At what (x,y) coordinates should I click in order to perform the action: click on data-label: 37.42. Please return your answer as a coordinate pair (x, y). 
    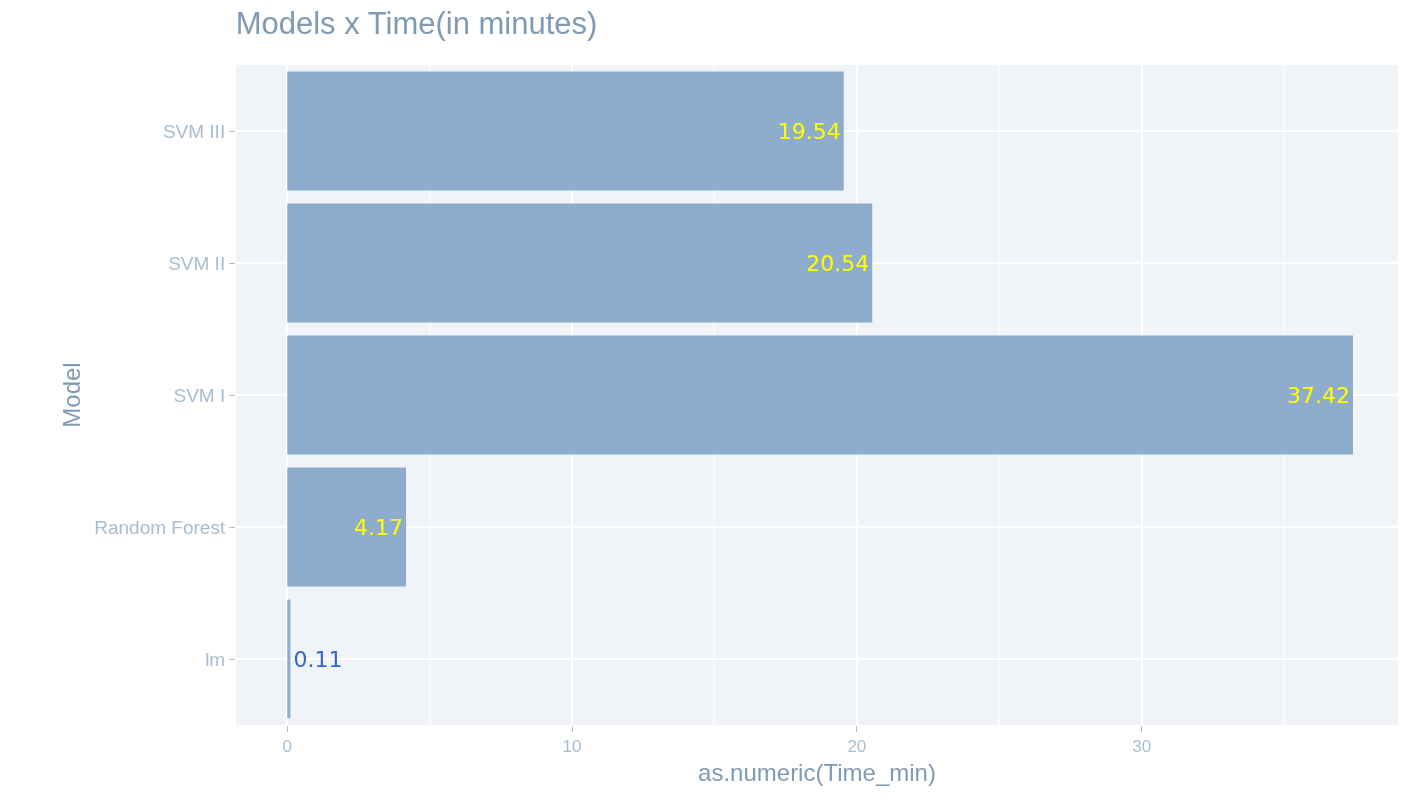
    Looking at the image, I should click on (1318, 395).